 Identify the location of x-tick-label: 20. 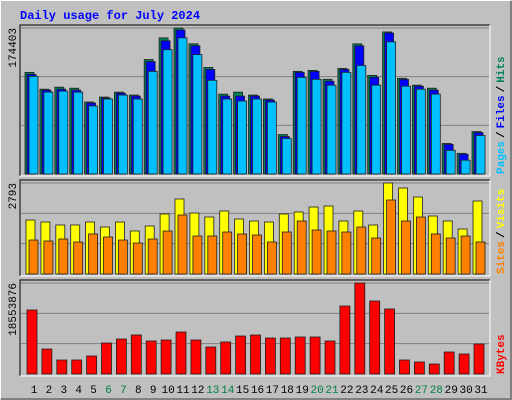
(316, 391).